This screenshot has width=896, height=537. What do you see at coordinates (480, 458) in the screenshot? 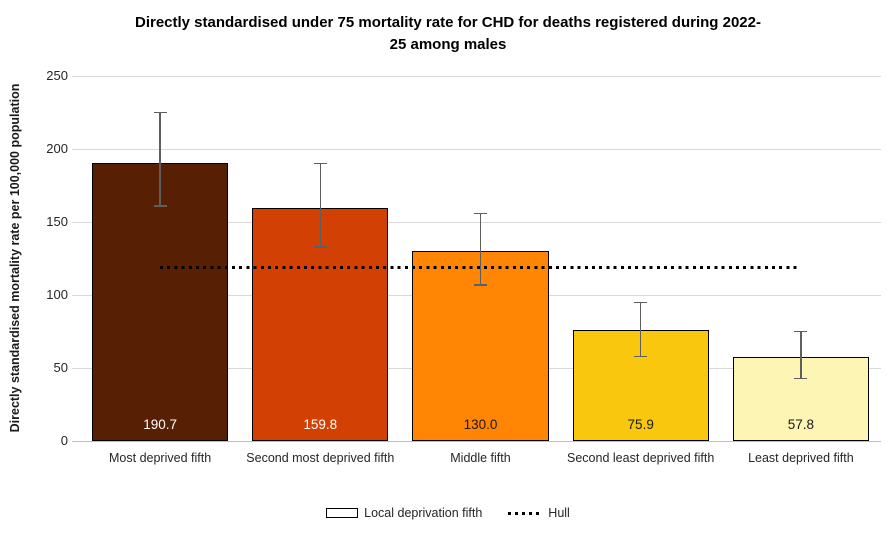
I see `x-category-label: Middle fifth` at bounding box center [480, 458].